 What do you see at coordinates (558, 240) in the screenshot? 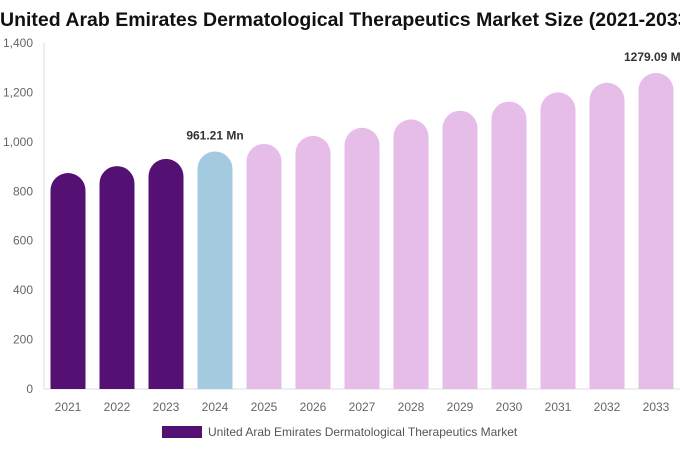
I see `bar-2031` at bounding box center [558, 240].